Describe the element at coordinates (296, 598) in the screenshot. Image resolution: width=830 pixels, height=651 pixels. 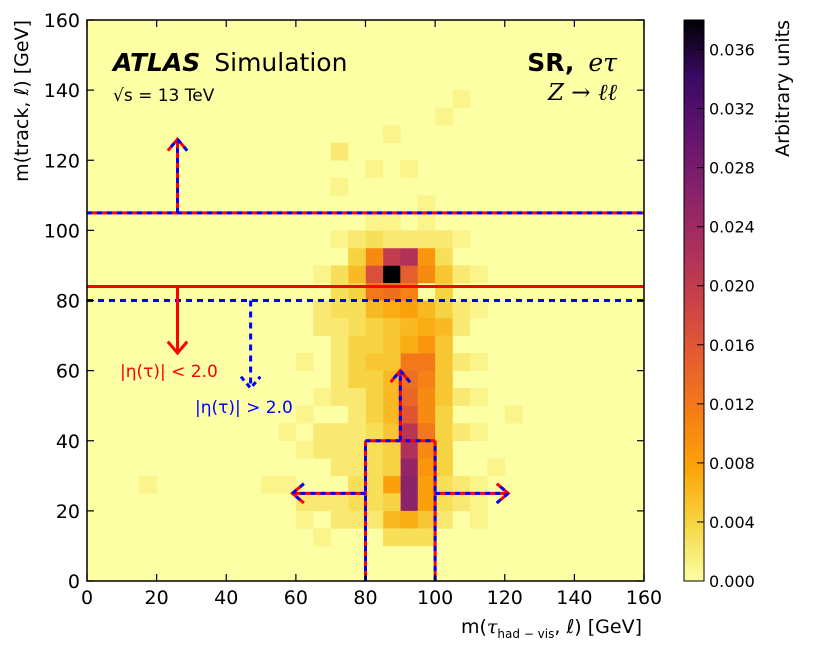
I see `x-tick-label: 60` at that location.